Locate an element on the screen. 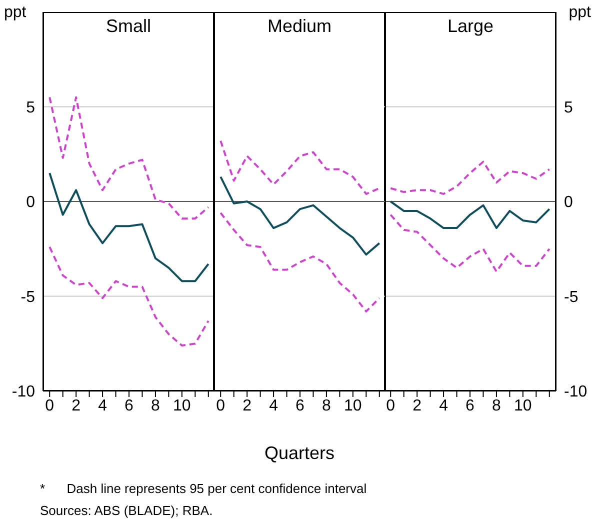  y2-axis-title: ppt is located at coordinates (579, 13).